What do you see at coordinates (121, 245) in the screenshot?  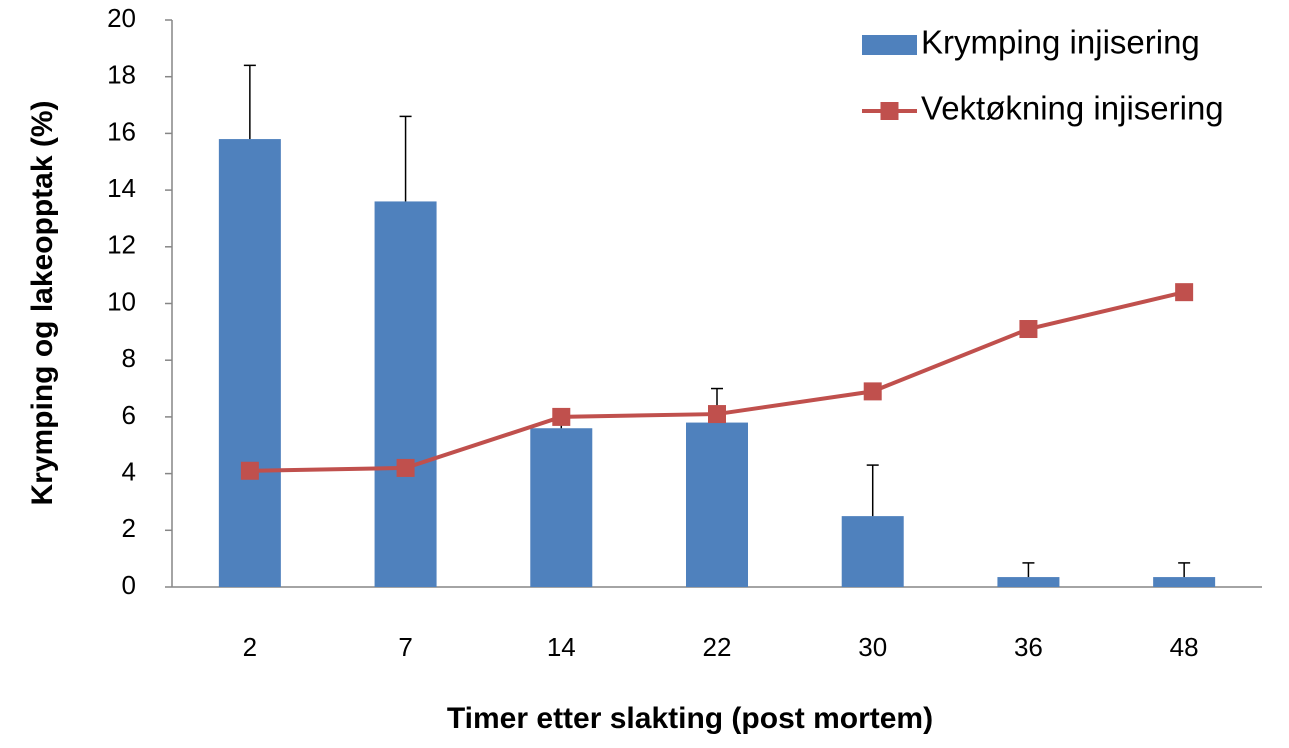 I see `y-tick-label: 12` at bounding box center [121, 245].